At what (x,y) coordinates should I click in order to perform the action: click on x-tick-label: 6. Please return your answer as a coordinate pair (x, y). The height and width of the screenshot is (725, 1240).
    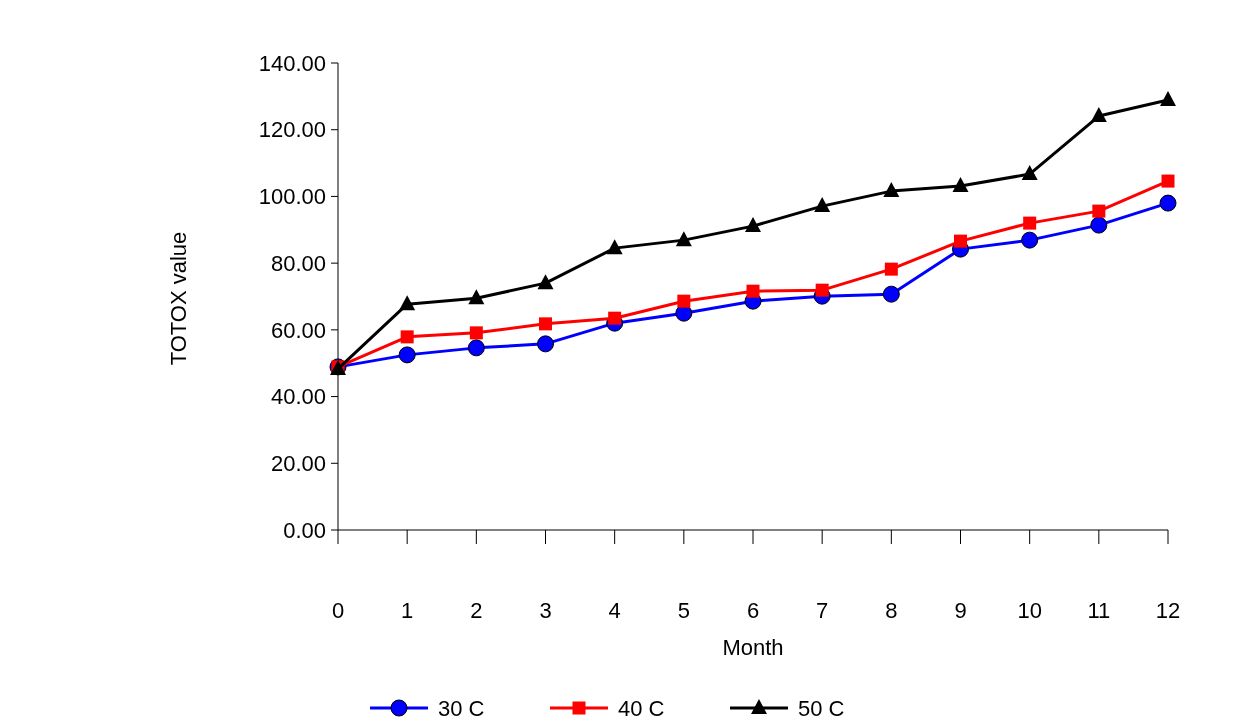
    Looking at the image, I should click on (753, 610).